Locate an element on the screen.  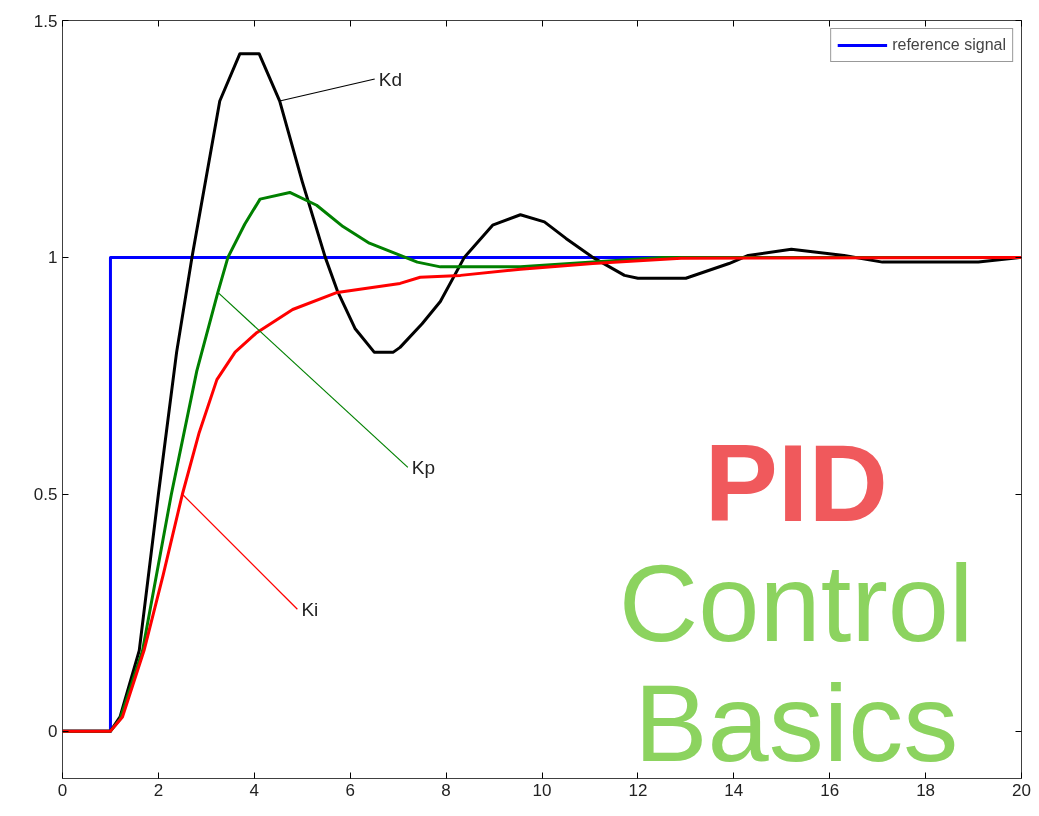
y-tick-label: 0 is located at coordinates (53, 732).